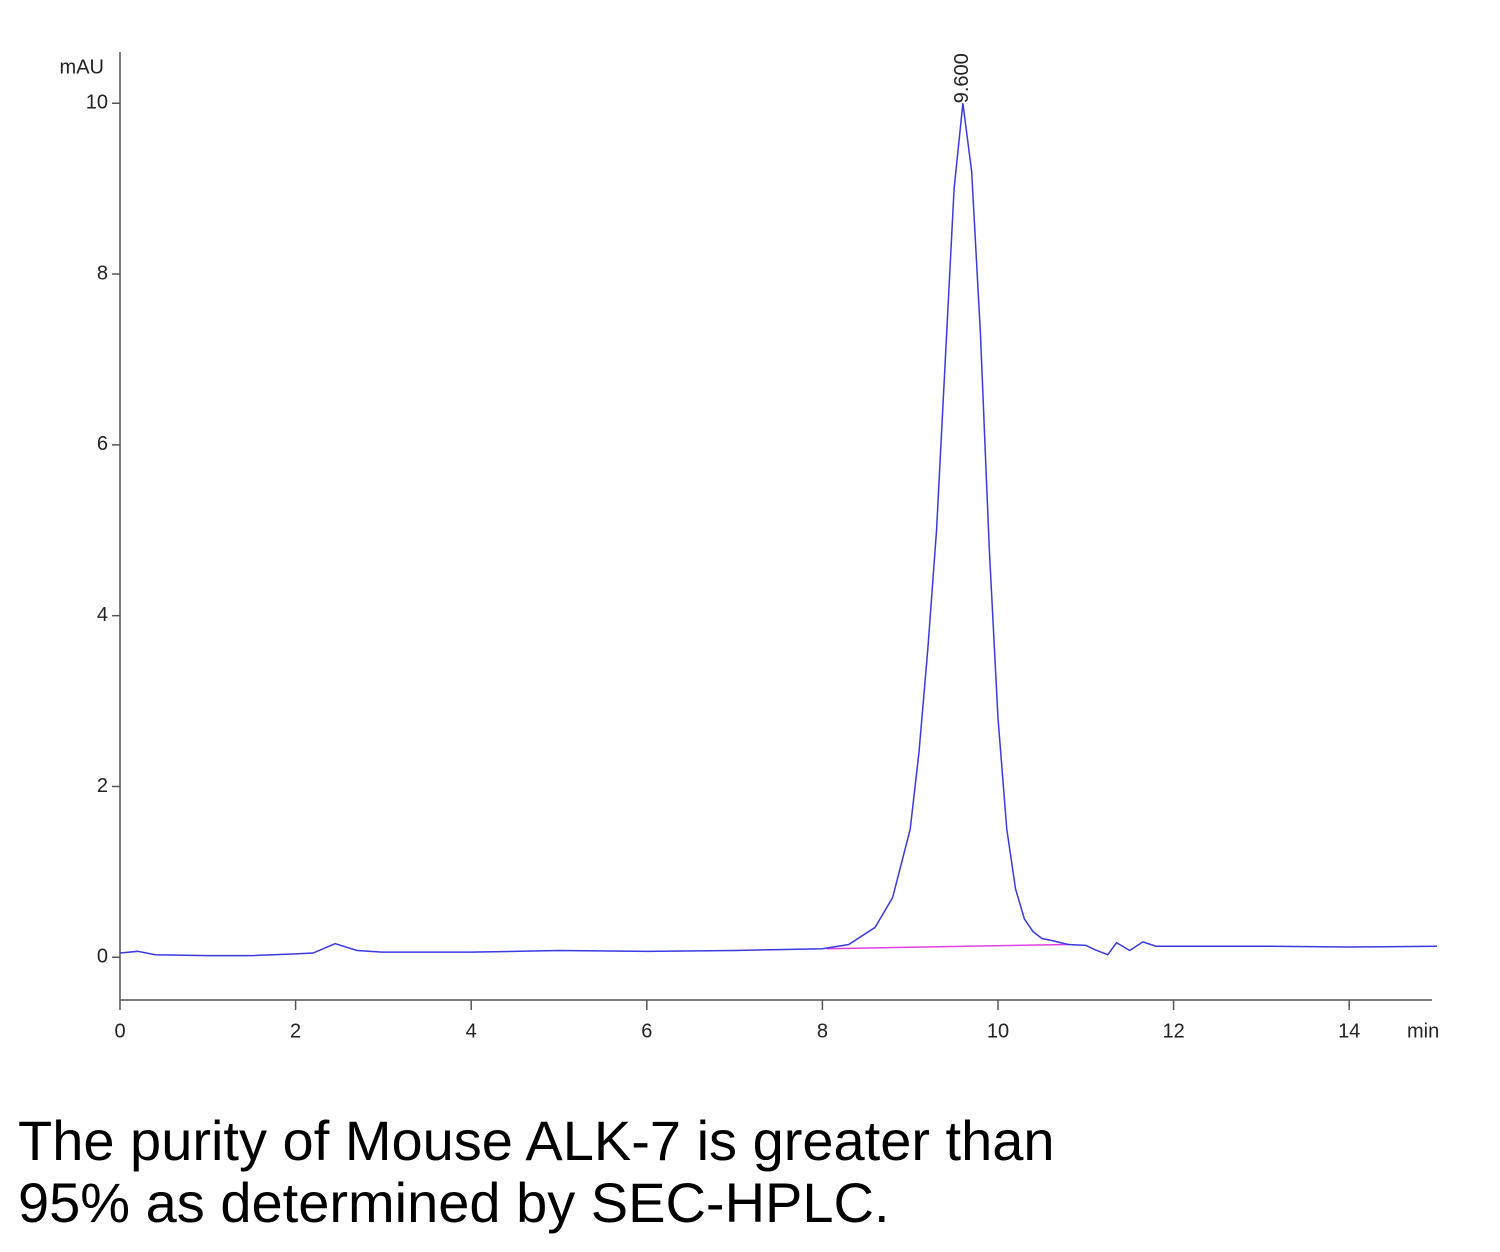 Image resolution: width=1500 pixels, height=1252 pixels. Describe the element at coordinates (1173, 1031) in the screenshot. I see `x-tick-label: 12` at that location.